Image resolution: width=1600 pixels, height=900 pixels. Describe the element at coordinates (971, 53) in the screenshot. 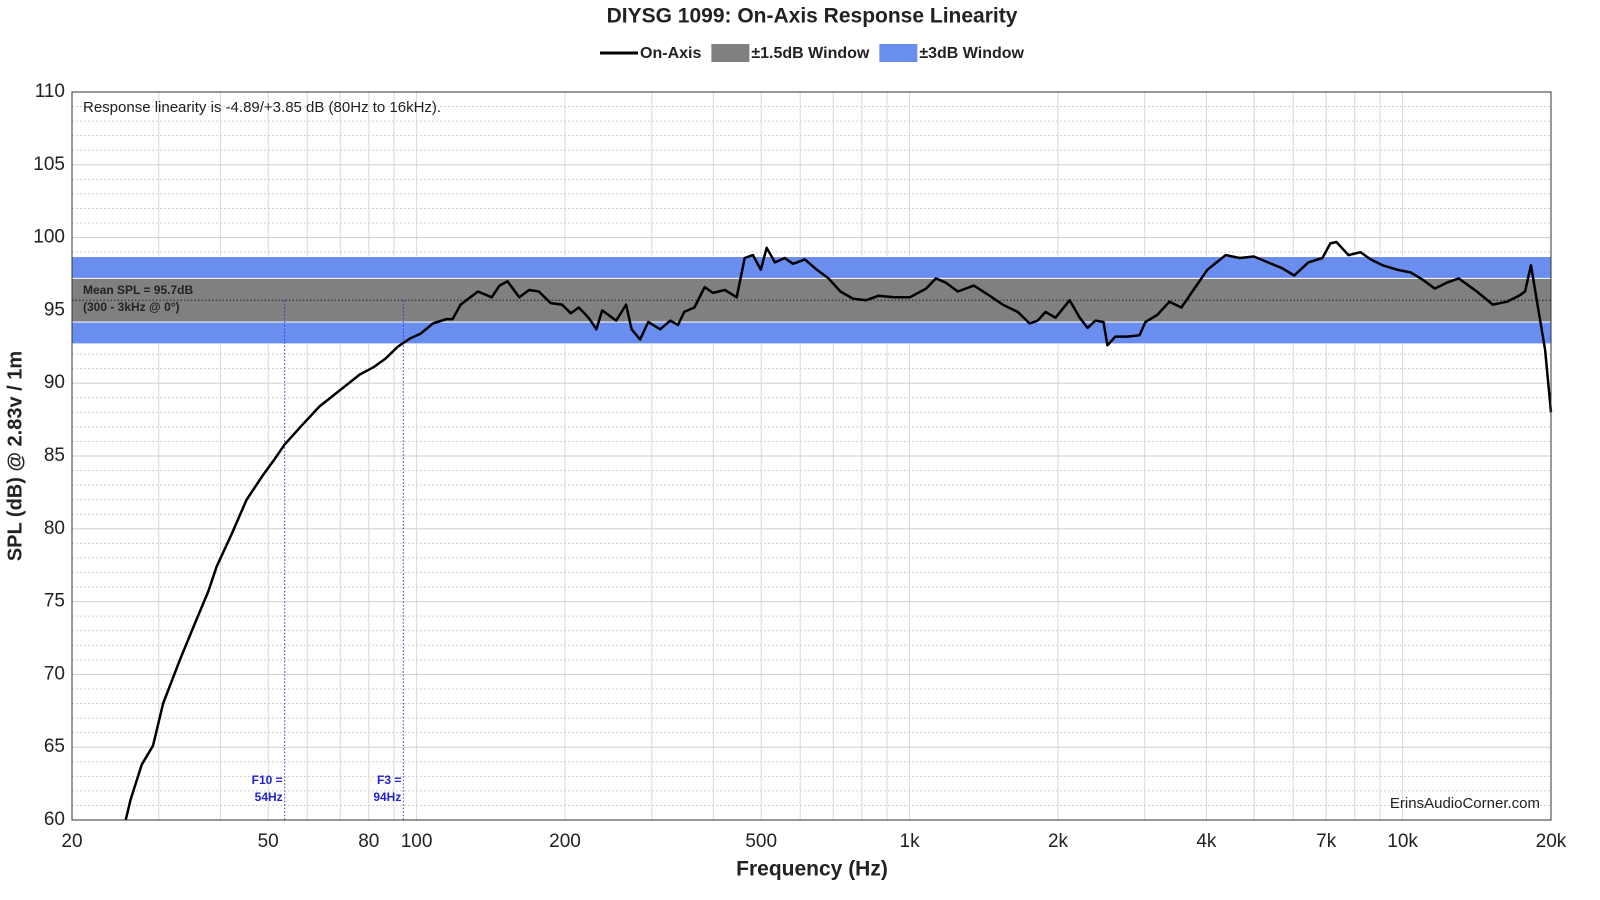

I see `legend-label: ±3dB Window` at that location.